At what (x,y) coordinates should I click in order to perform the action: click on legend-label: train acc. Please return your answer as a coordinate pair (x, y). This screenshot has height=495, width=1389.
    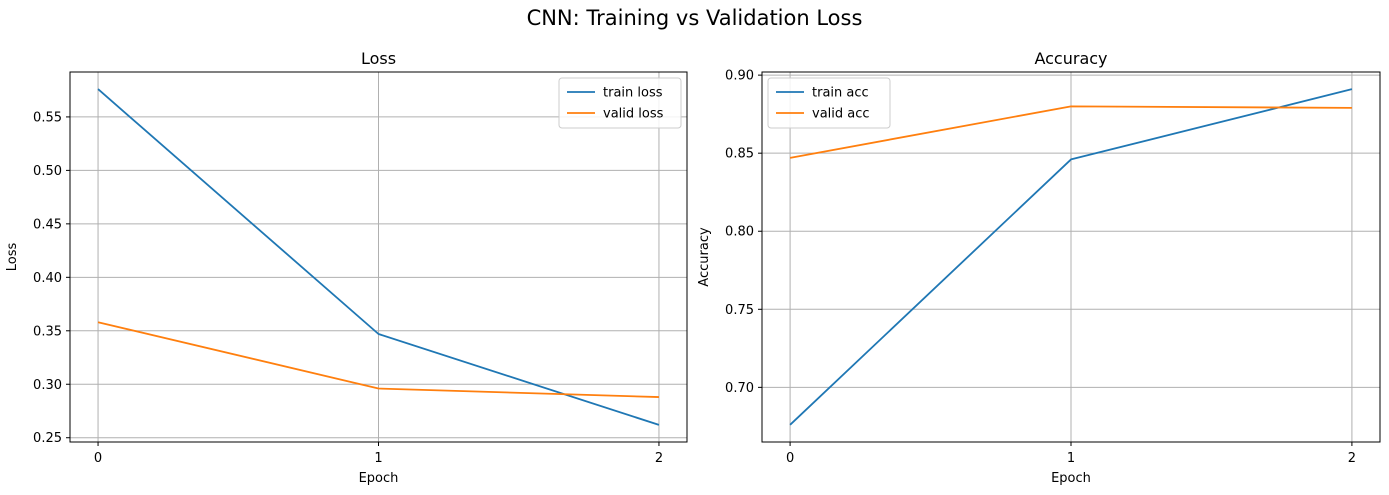
    Looking at the image, I should click on (840, 93).